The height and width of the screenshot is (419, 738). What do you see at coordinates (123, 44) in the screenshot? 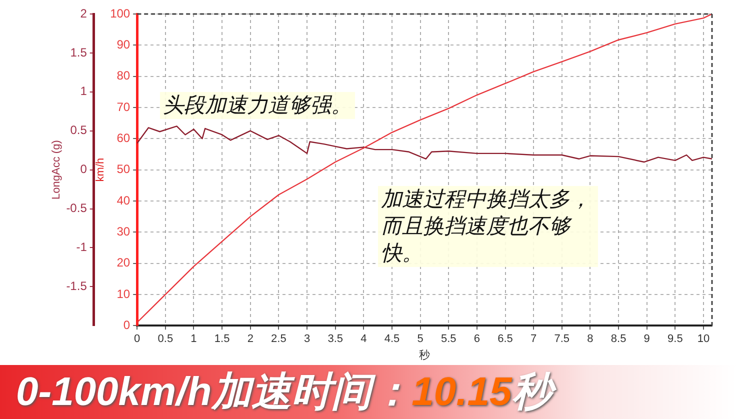
I see `y-tick-label: 90` at bounding box center [123, 44].